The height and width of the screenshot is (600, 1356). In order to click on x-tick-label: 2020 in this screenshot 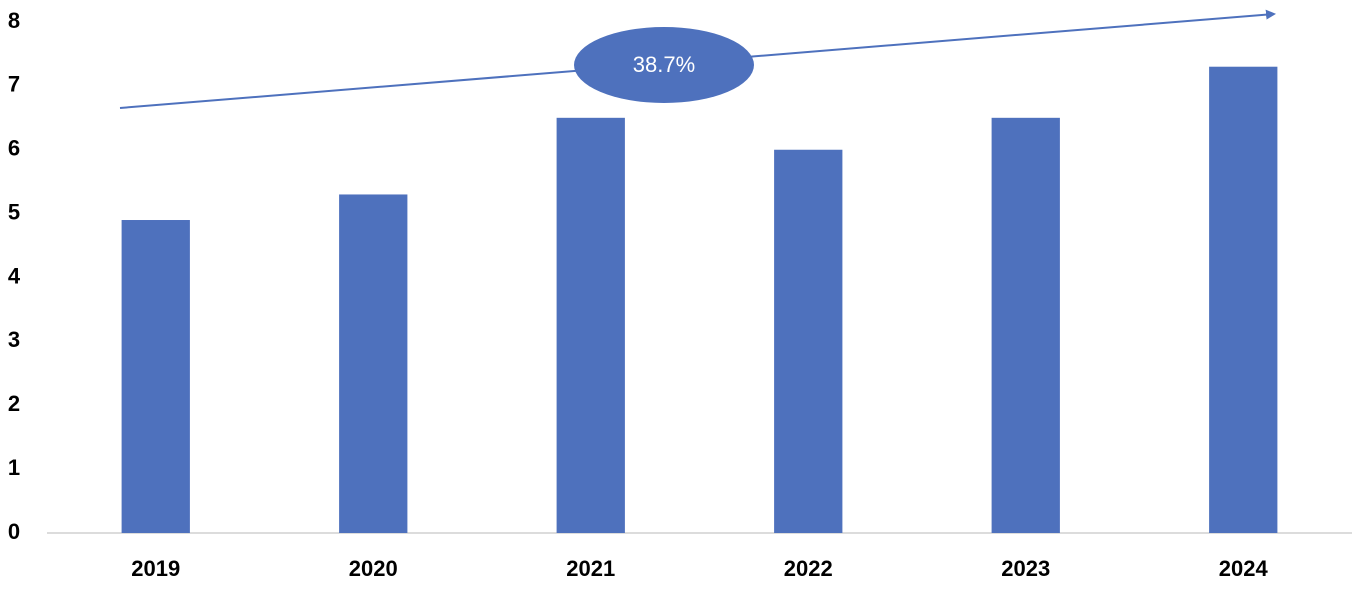, I will do `click(373, 568)`.